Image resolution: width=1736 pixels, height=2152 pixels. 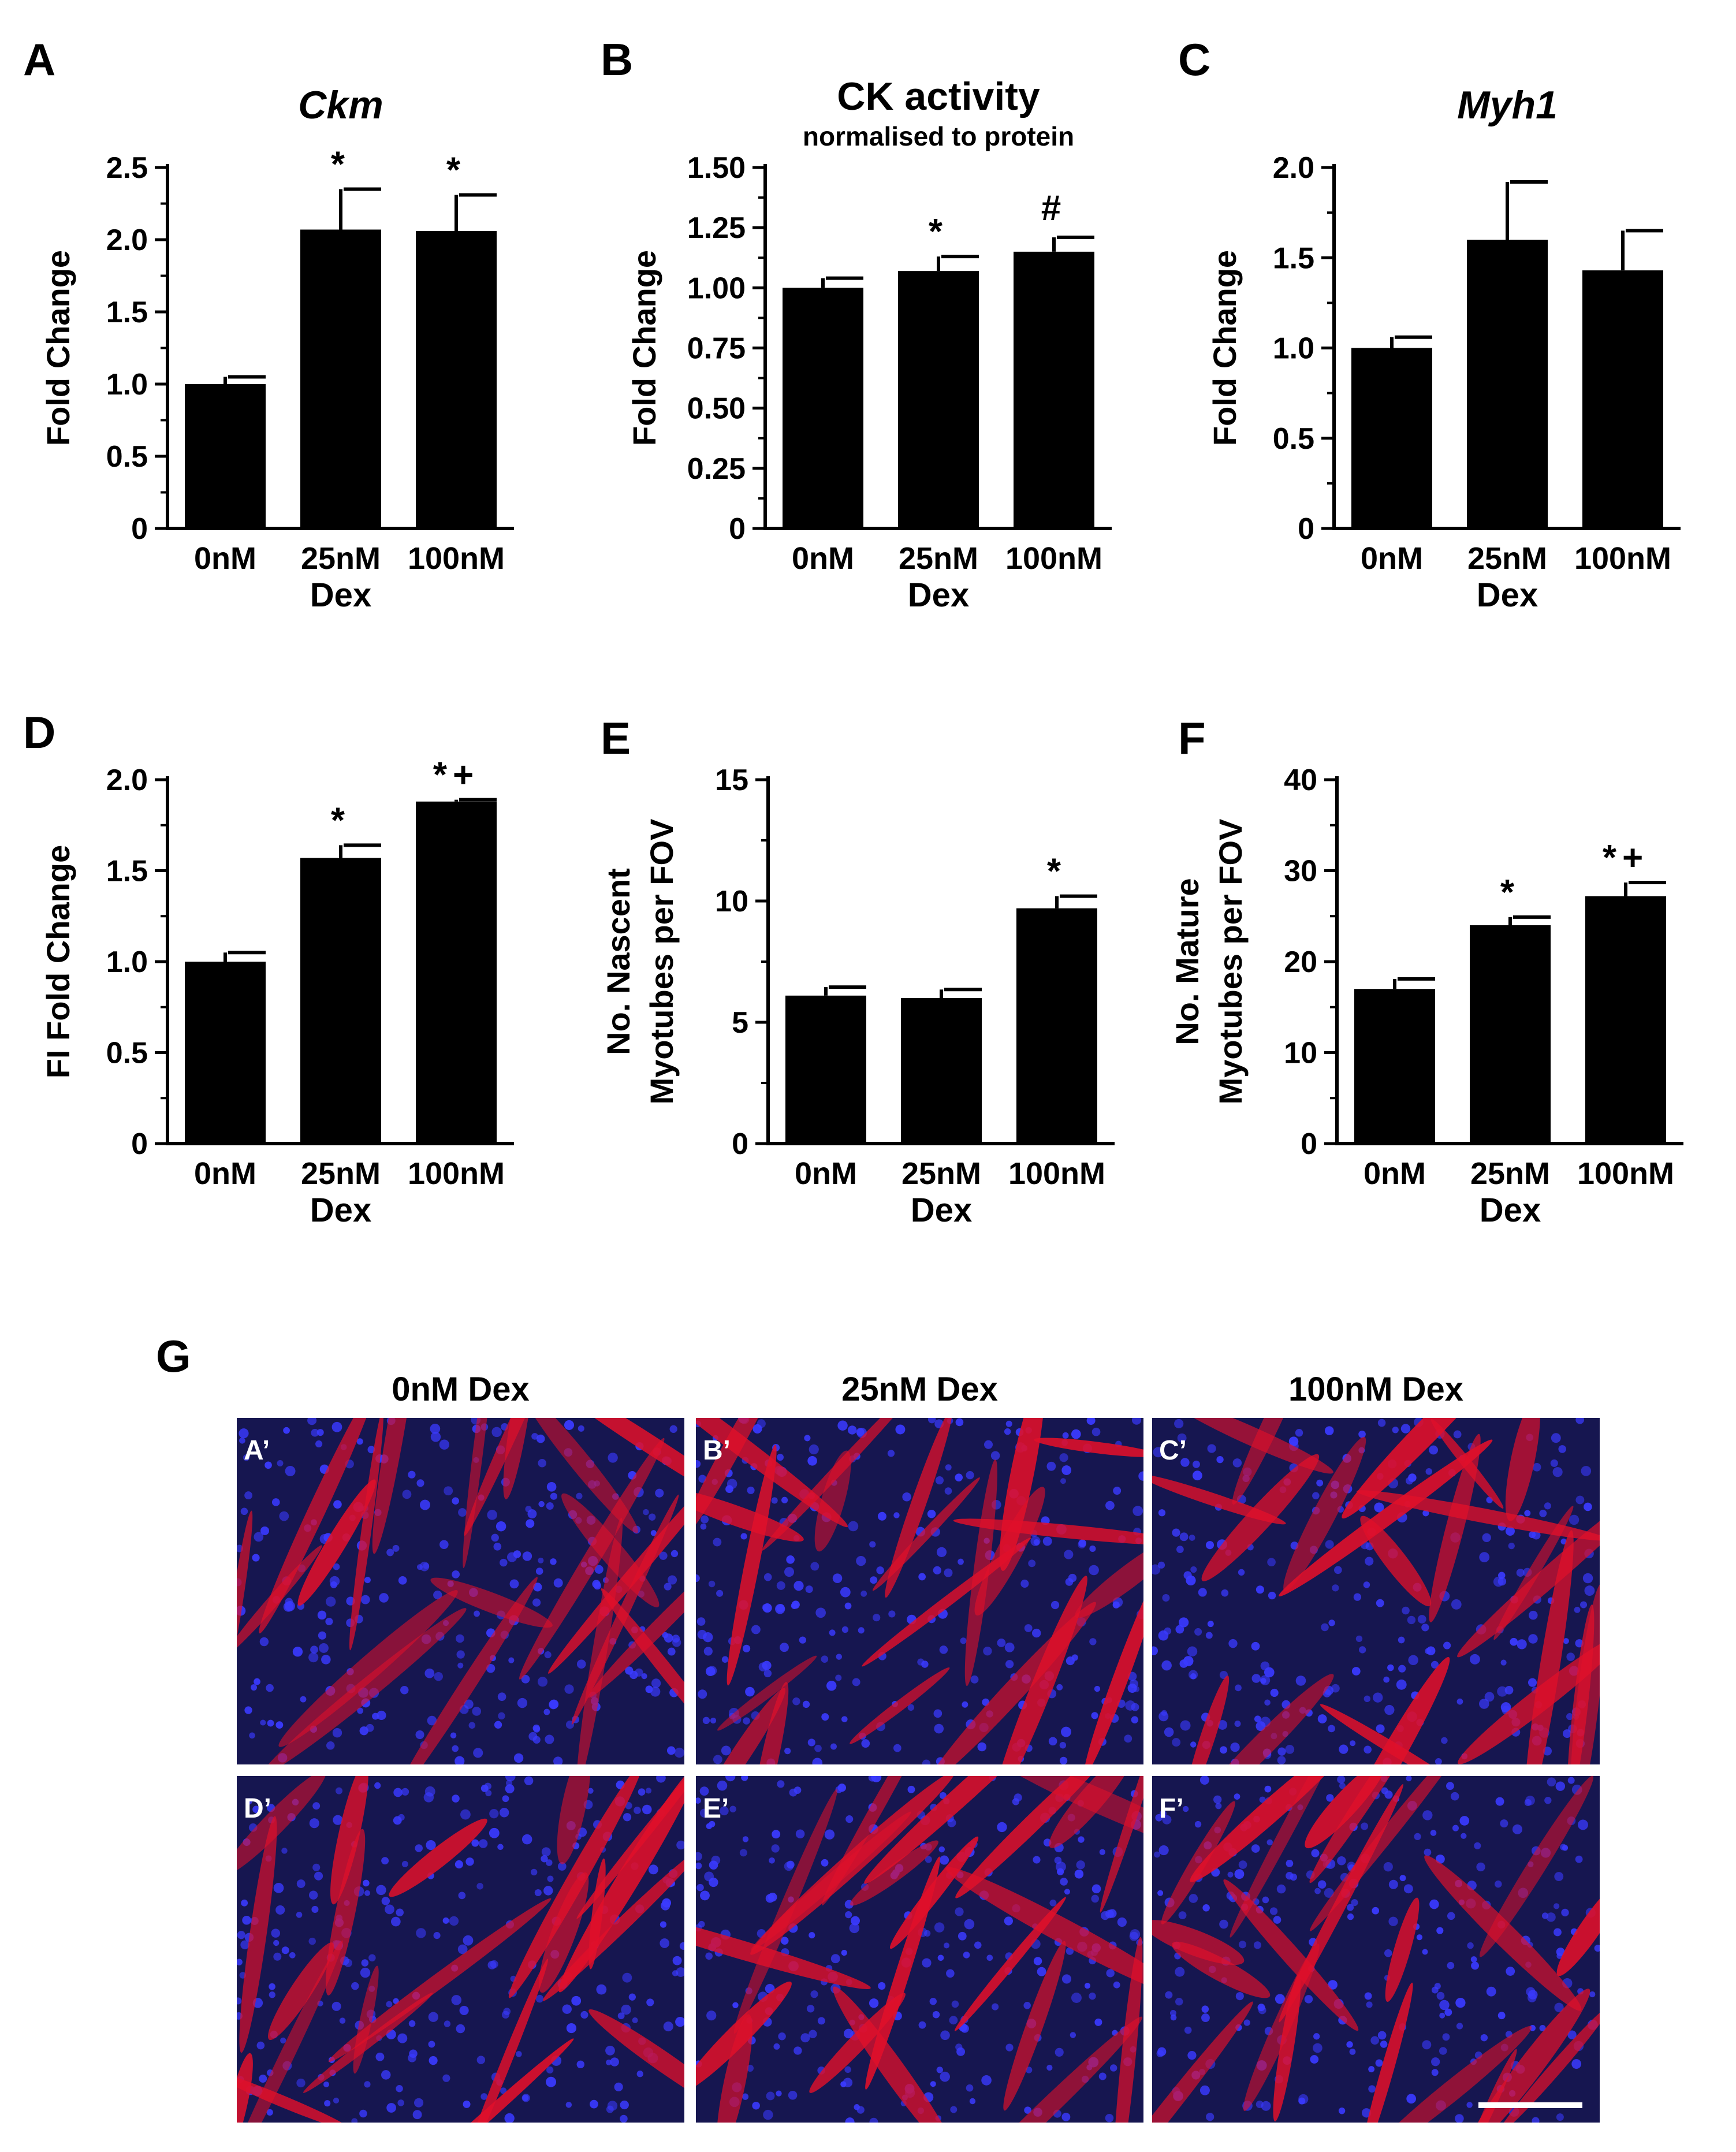 What do you see at coordinates (257, 1450) in the screenshot?
I see `micrograph-label: A’` at bounding box center [257, 1450].